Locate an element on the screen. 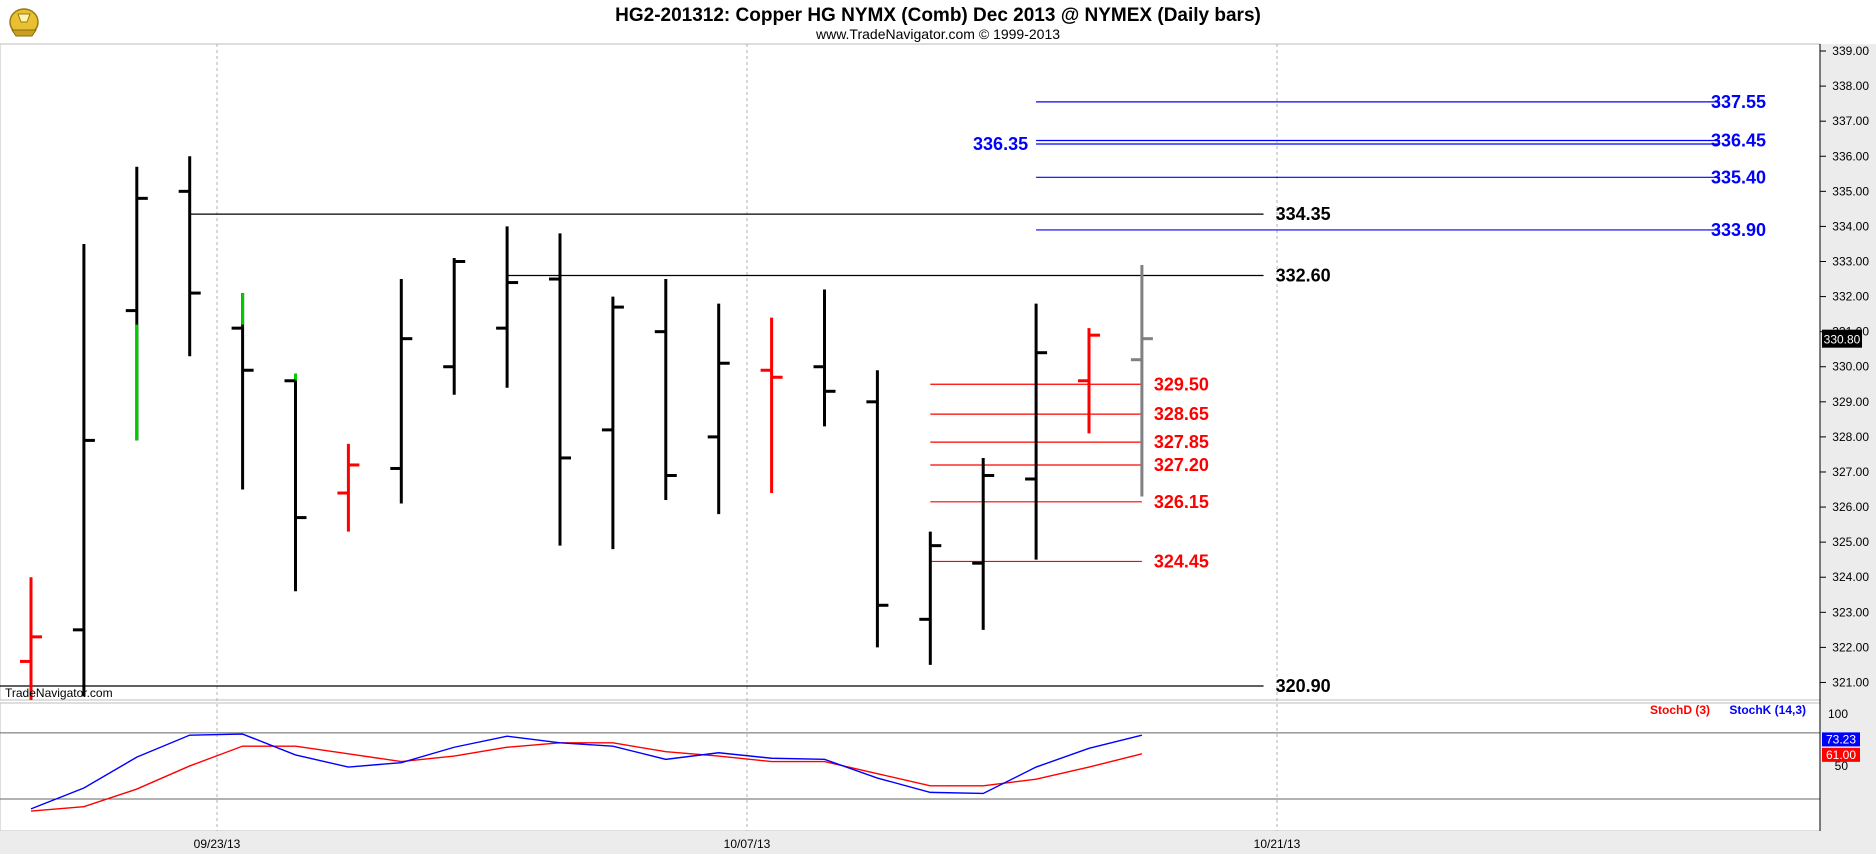 This screenshot has width=1876, height=854. level-label-337.55: 337.55 is located at coordinates (1738, 102).